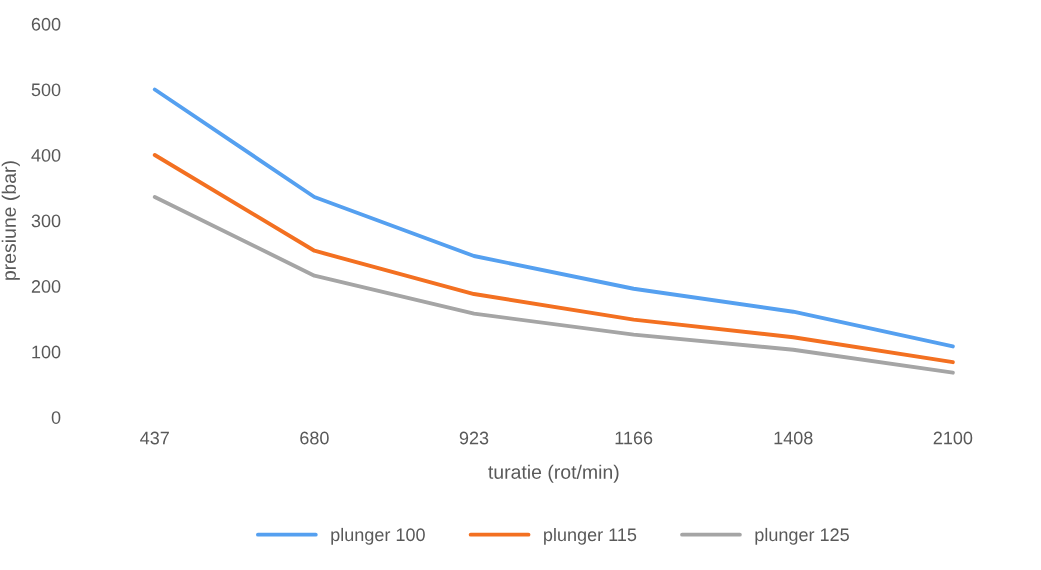 This screenshot has height=570, width=1041. What do you see at coordinates (590, 536) in the screenshot?
I see `legend-label: plunger 115` at bounding box center [590, 536].